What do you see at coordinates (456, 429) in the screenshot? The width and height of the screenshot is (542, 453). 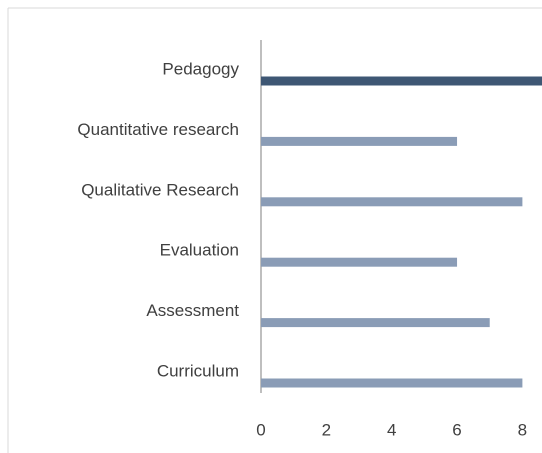 I see `x-tick-label: 6` at bounding box center [456, 429].